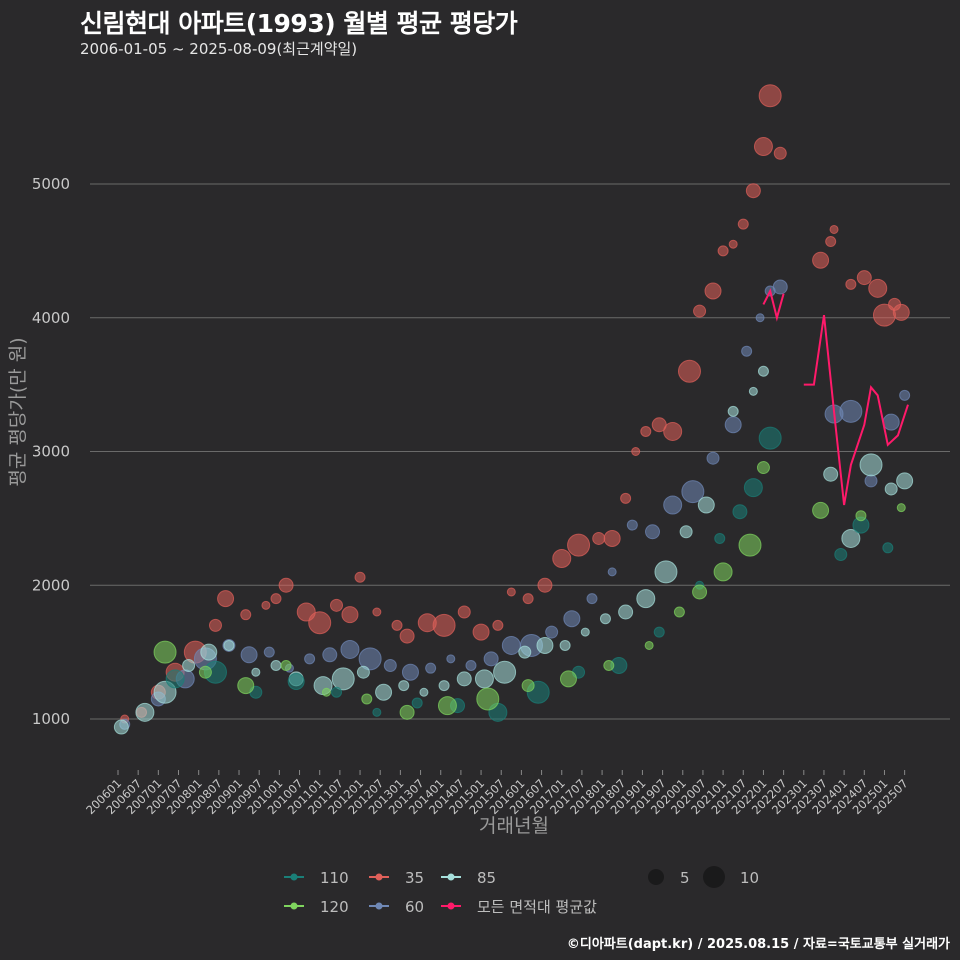  I want to click on legend-item: 60, so click(396, 907).